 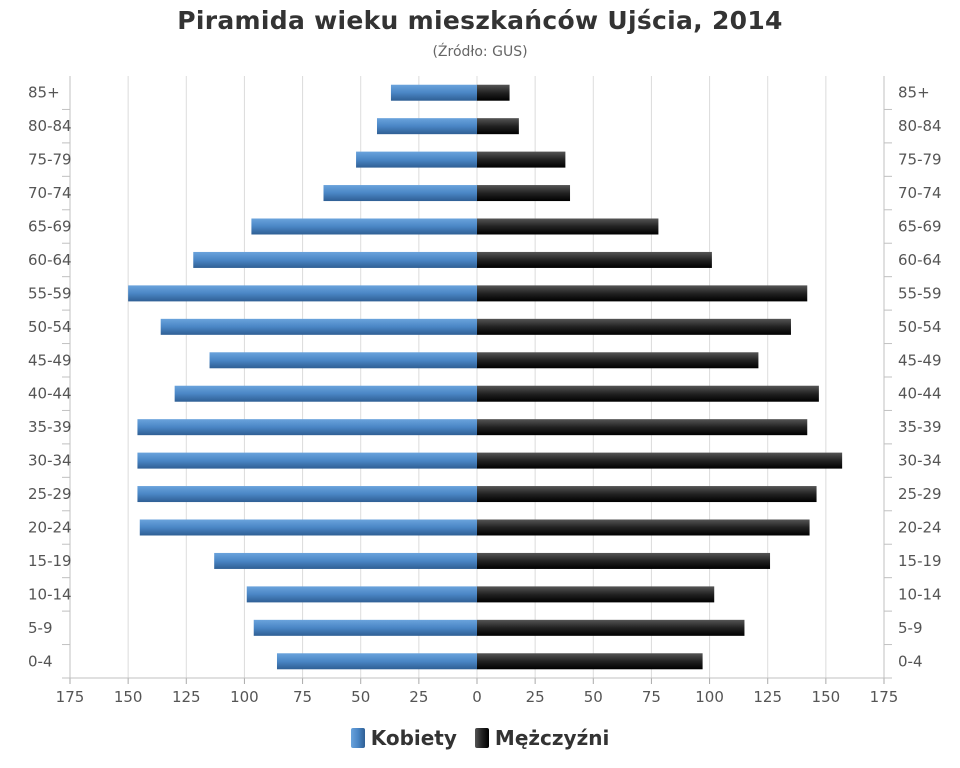 I want to click on y-label-left: 35-39, so click(x=50, y=427).